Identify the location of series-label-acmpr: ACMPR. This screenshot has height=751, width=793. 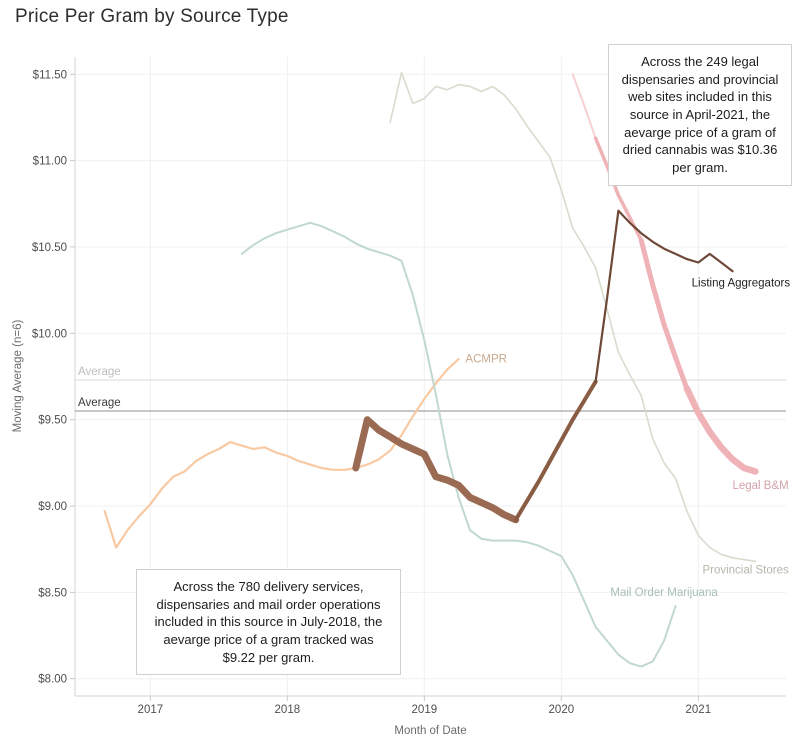
(486, 360).